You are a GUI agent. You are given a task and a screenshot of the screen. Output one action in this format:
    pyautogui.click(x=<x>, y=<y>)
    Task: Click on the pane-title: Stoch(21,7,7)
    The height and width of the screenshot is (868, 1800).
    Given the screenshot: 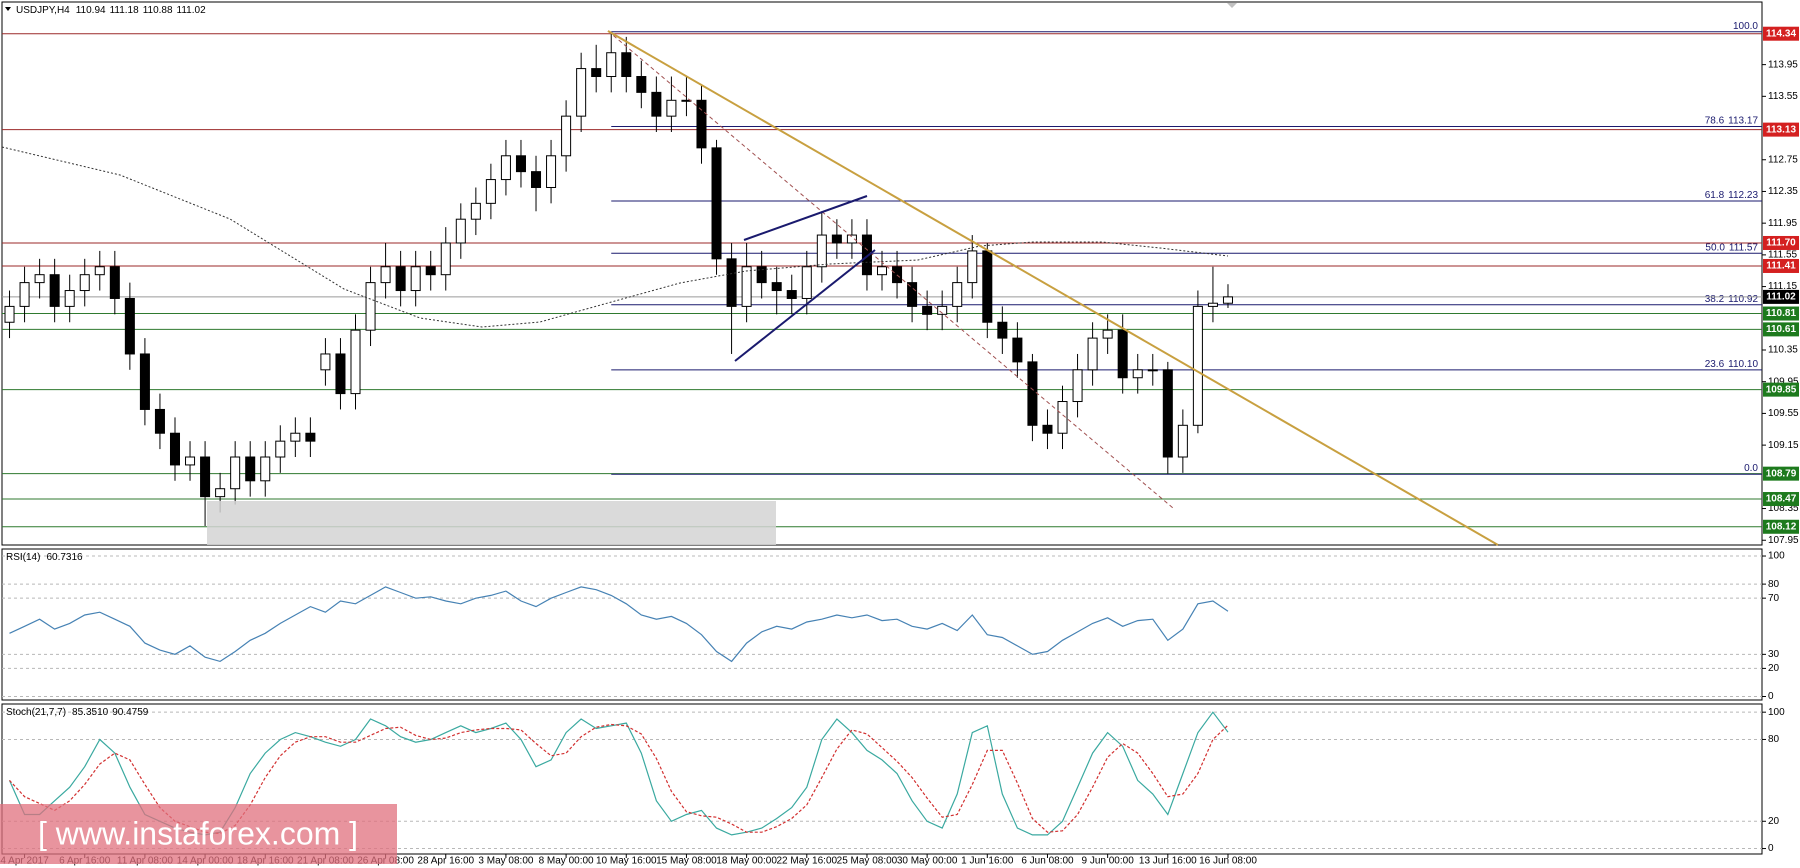 What is the action you would take?
    pyautogui.click(x=36, y=712)
    